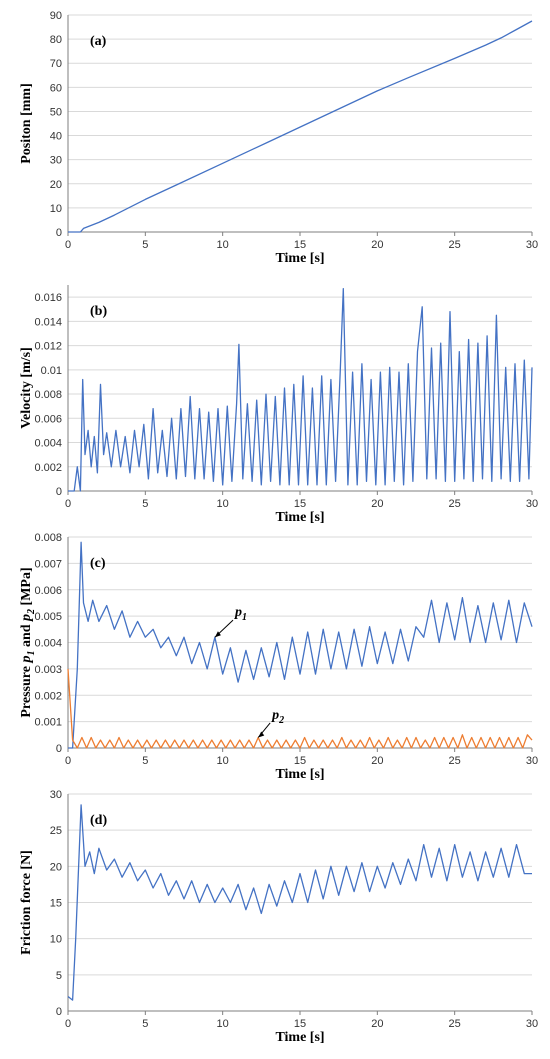  I want to click on y-tick-label: 0.016, so click(48, 298).